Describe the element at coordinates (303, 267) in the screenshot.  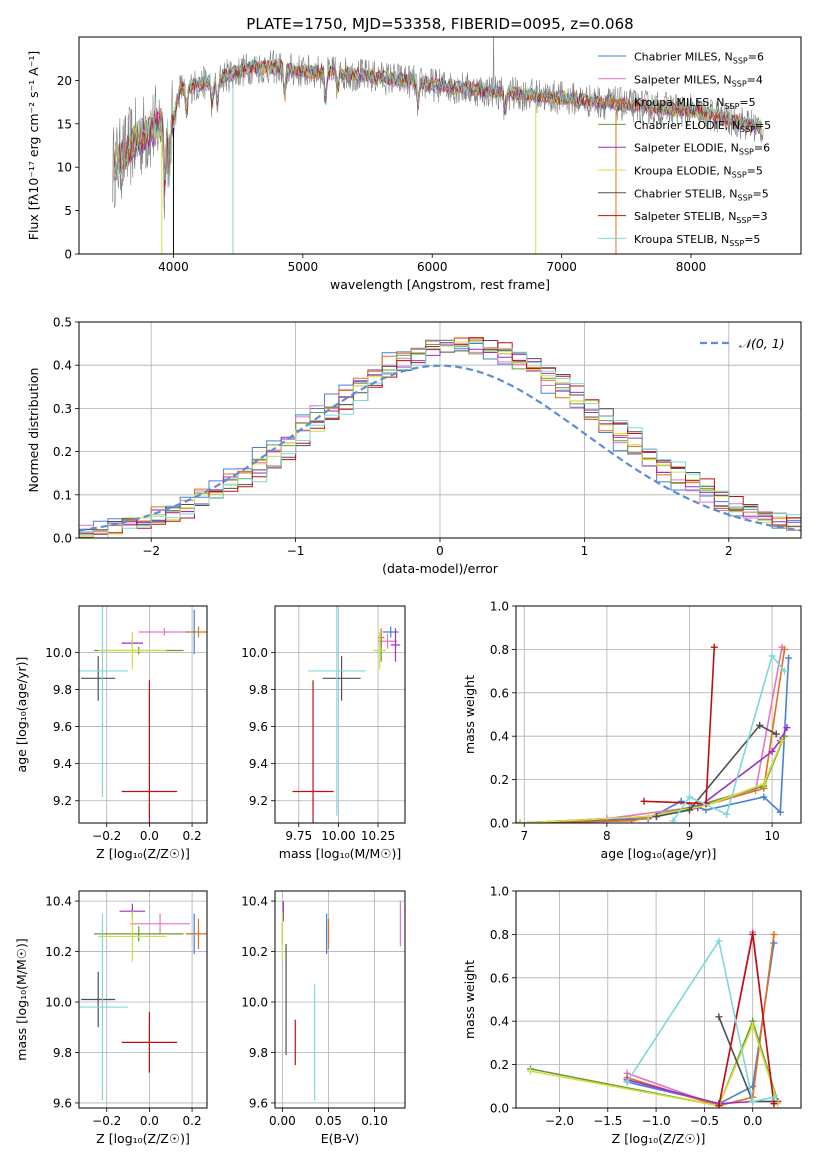
I see `x-tick-label: 5000` at that location.